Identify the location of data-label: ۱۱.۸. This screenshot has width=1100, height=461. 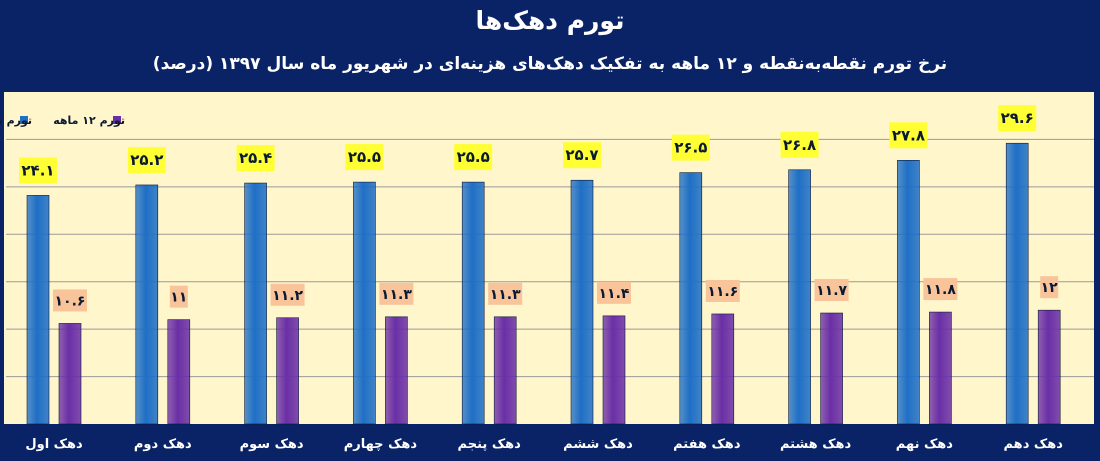
(940, 290).